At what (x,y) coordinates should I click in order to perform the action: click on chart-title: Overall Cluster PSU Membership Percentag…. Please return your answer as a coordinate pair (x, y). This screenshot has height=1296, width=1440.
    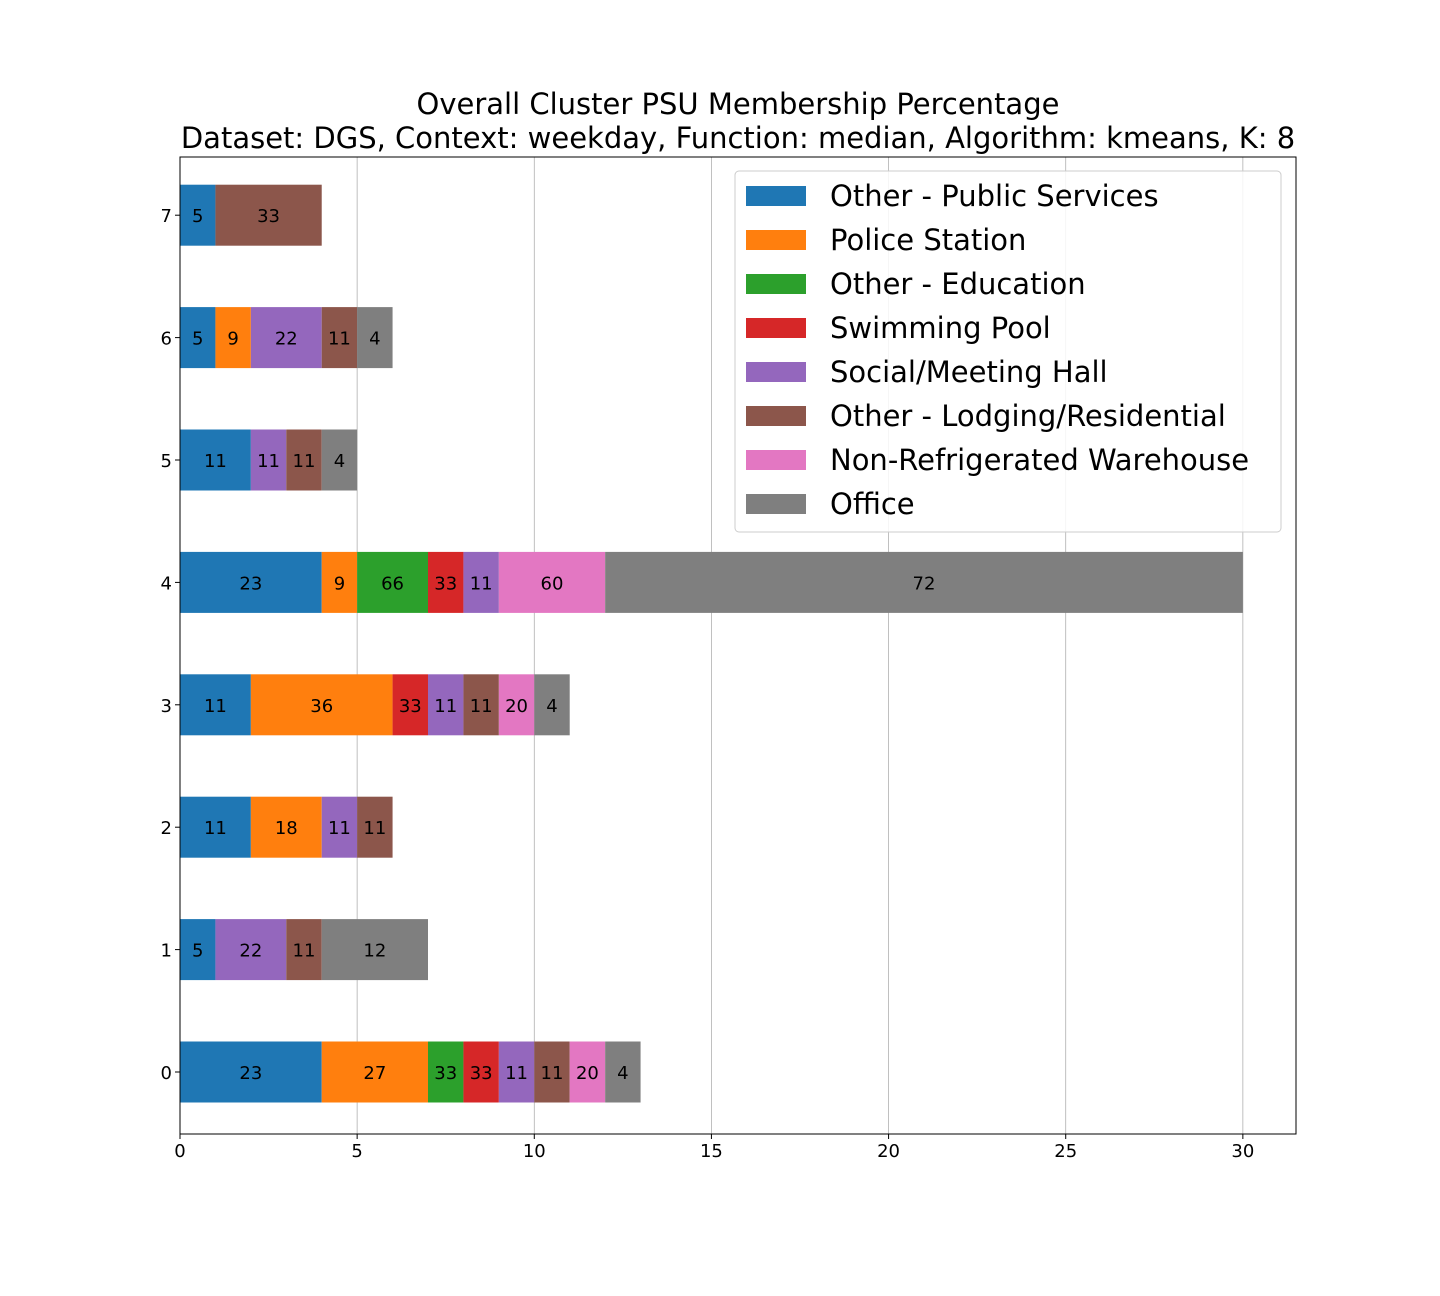
    Looking at the image, I should click on (738, 104).